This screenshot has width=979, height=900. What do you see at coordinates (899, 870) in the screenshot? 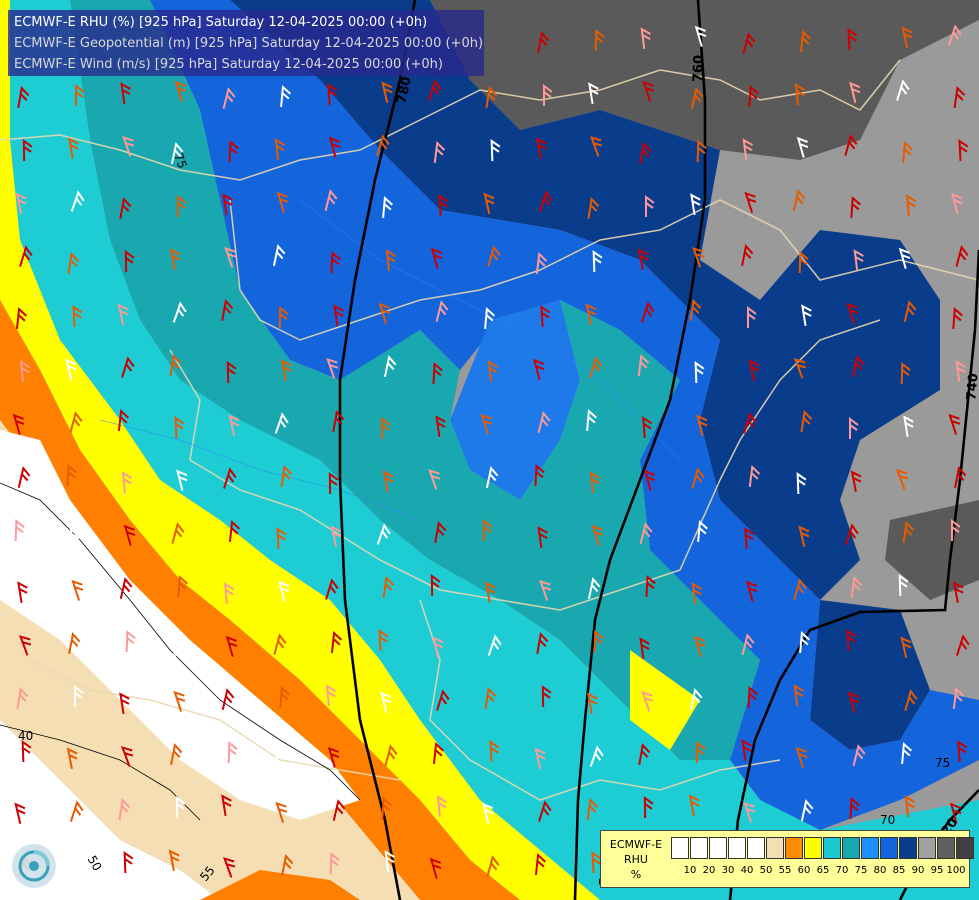
I see `legend-level-label: 85` at bounding box center [899, 870].